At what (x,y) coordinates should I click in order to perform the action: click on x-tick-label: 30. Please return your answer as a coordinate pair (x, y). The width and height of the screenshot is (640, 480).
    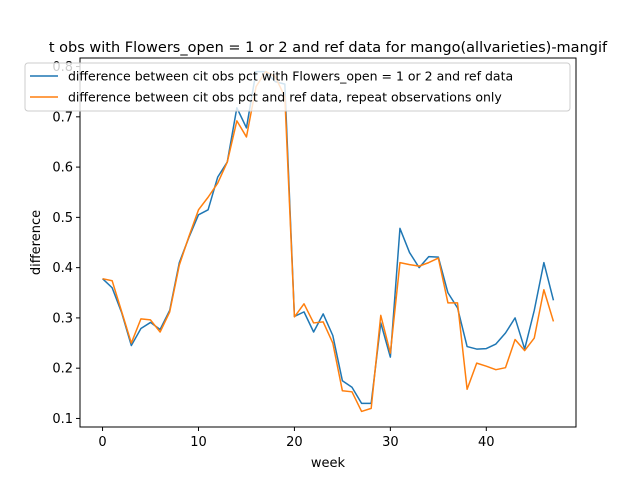
    Looking at the image, I should click on (390, 442).